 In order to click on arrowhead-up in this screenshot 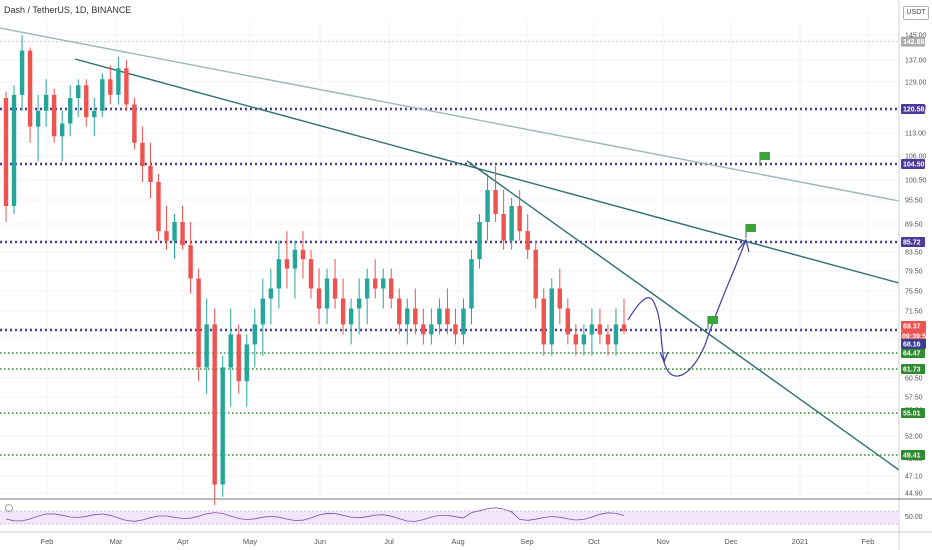, I will do `click(743, 245)`.